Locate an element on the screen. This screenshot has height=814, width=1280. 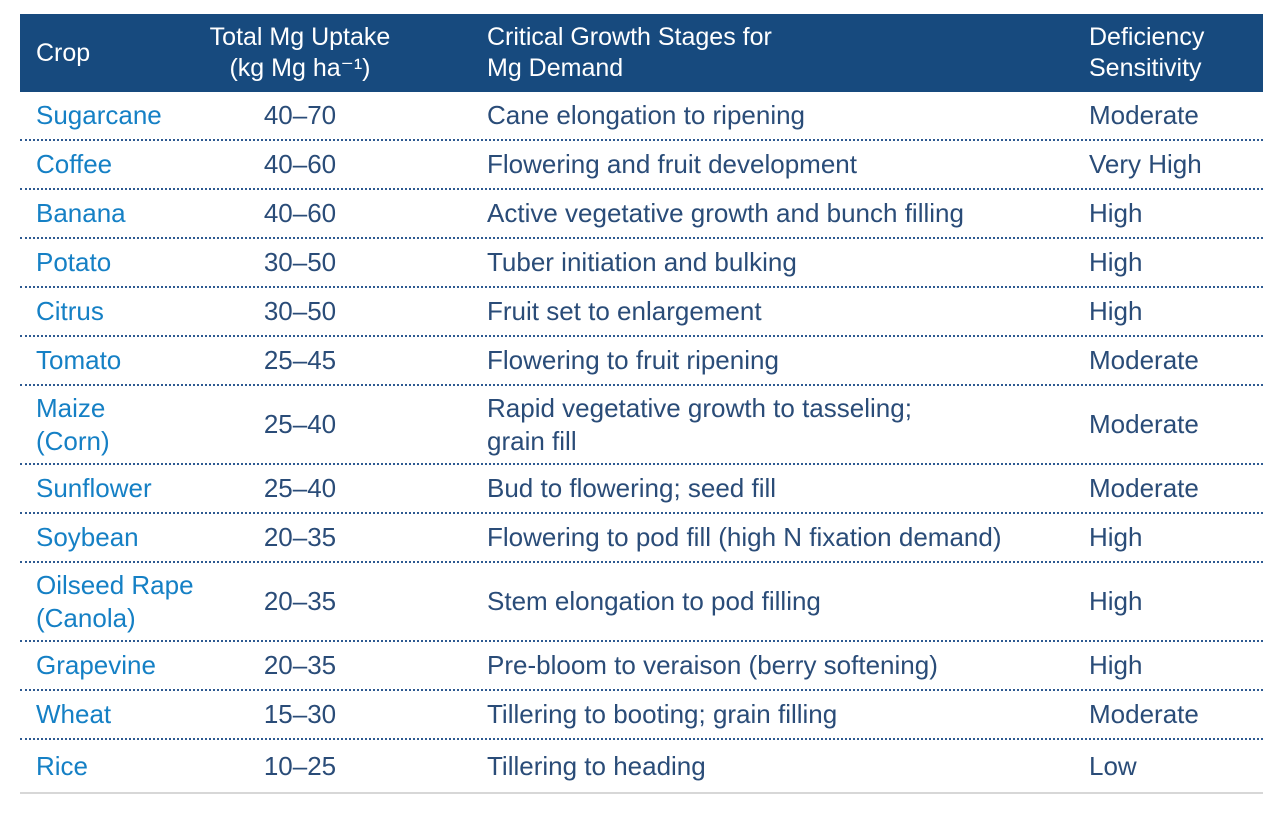
crop-cell: Tomato is located at coordinates (79, 360).